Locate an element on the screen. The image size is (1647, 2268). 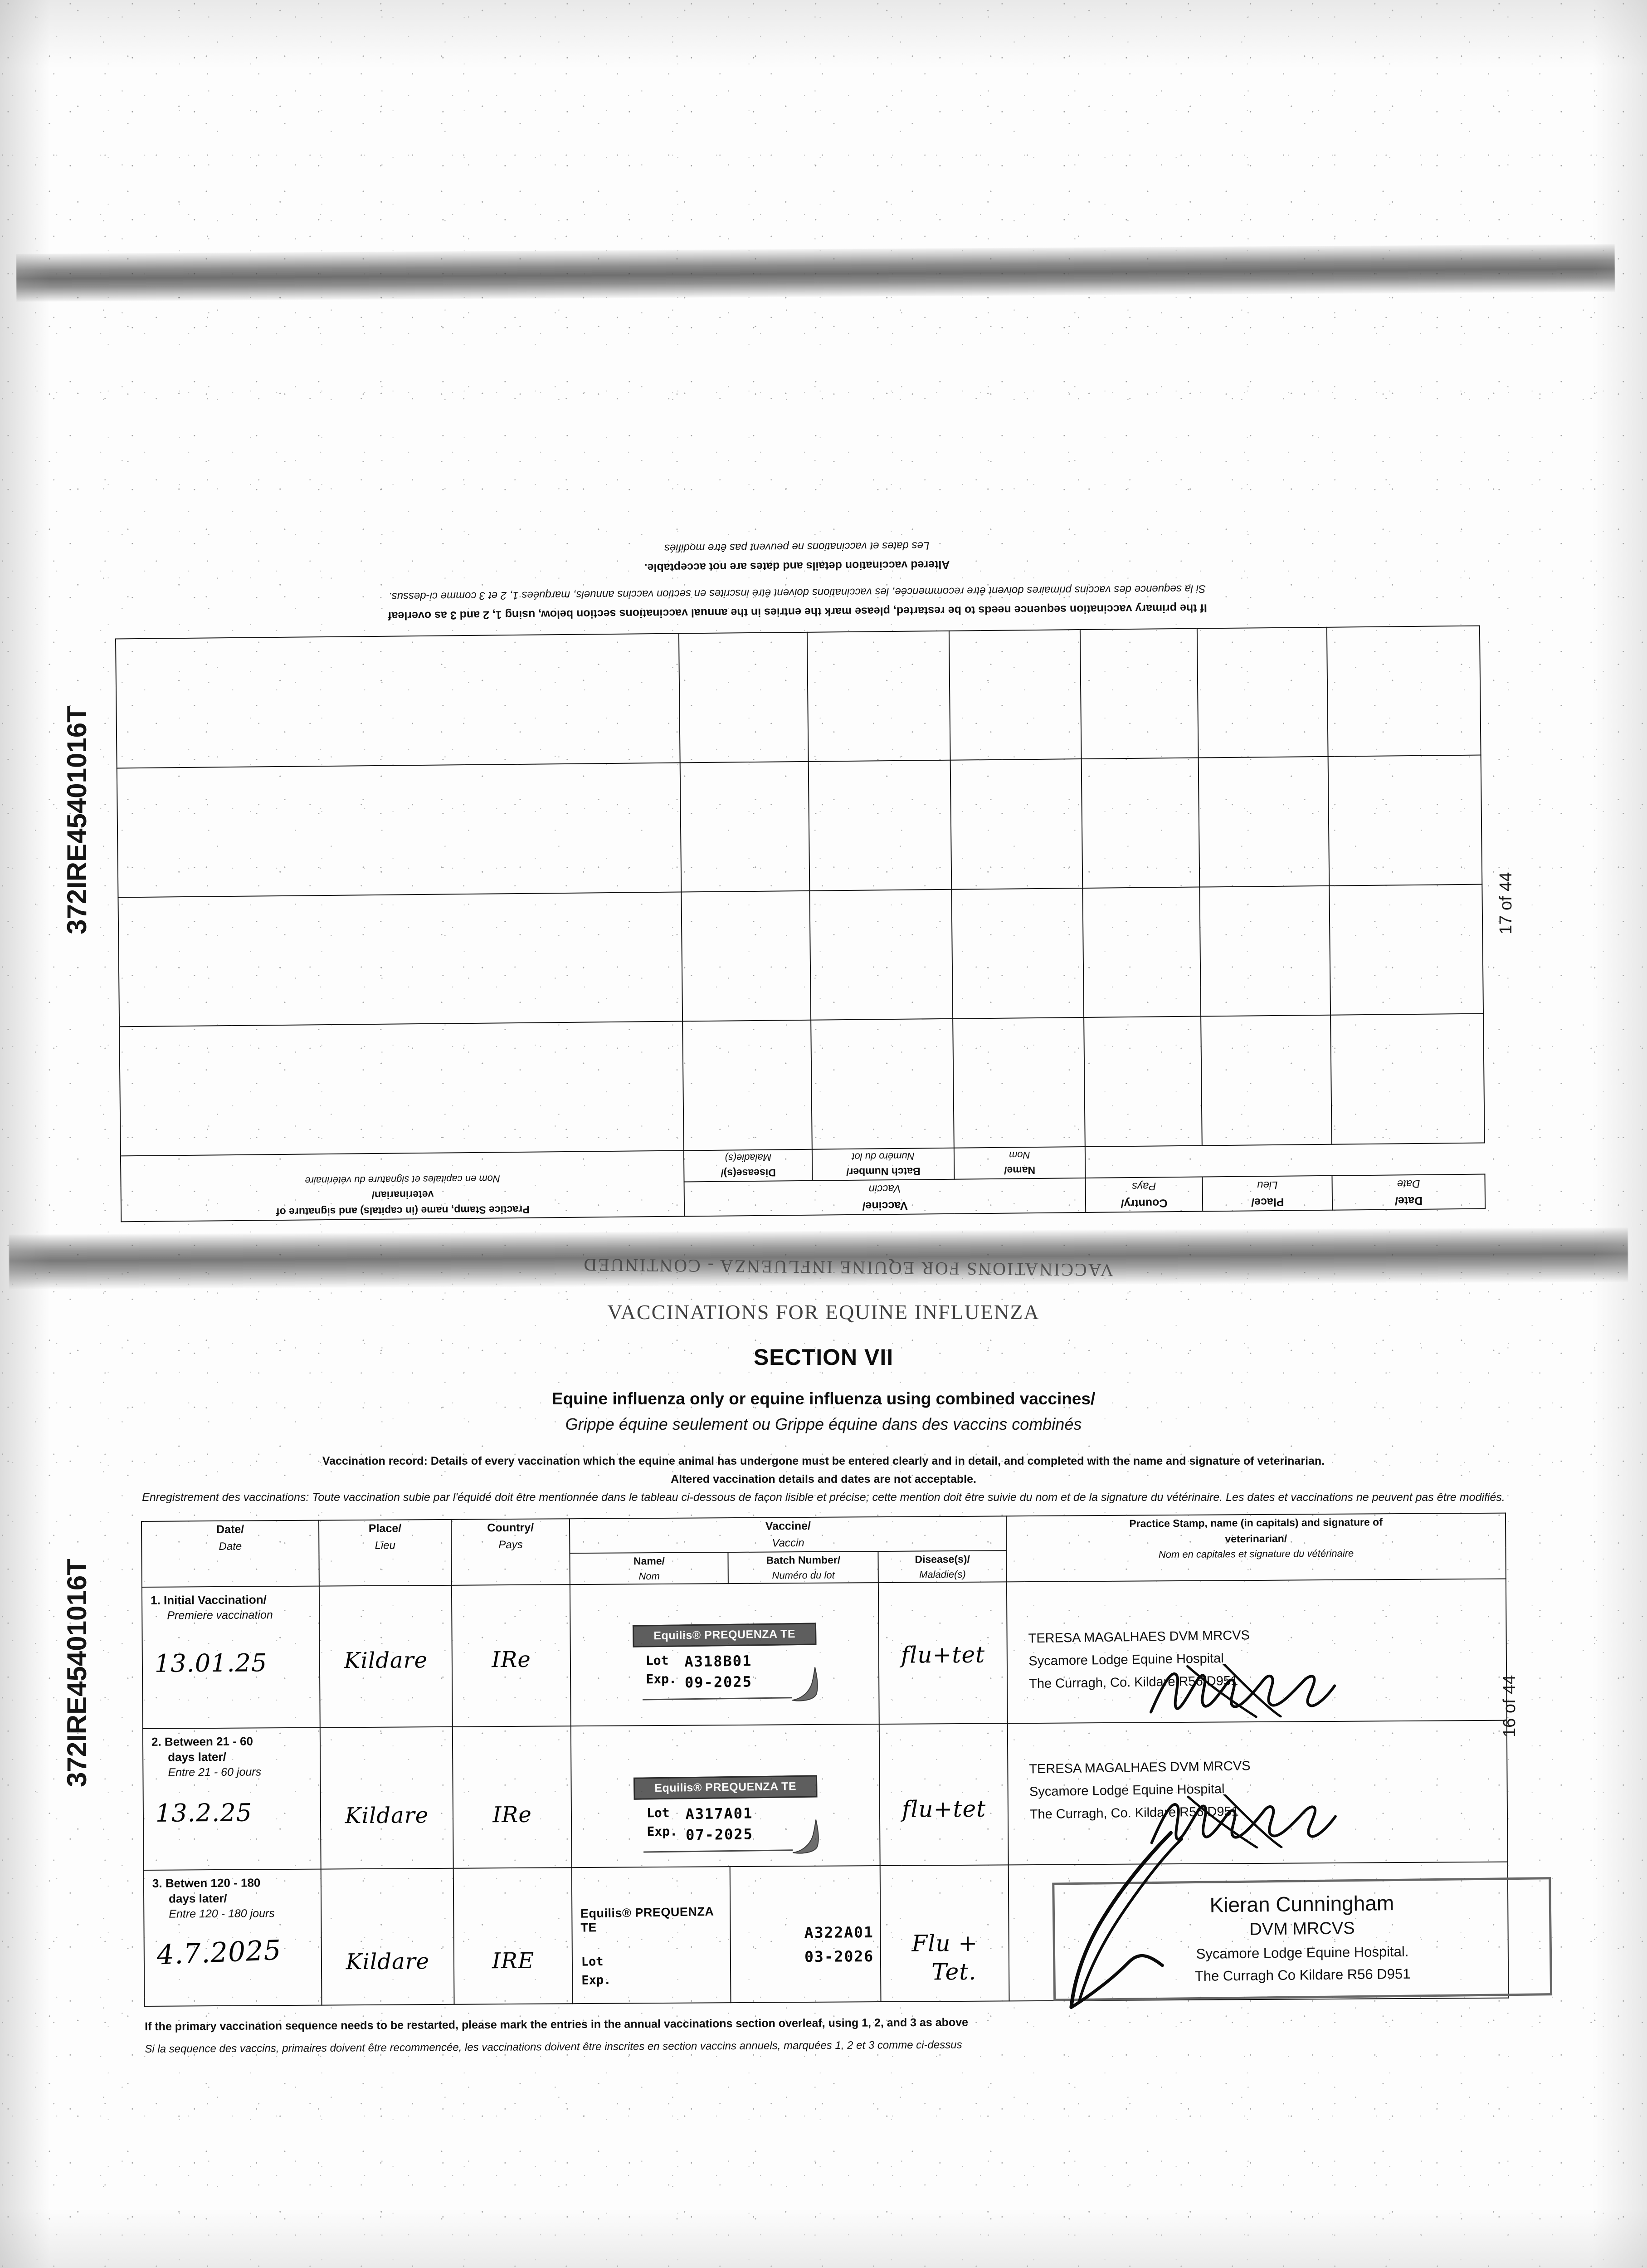
header-date: Date/ Date is located at coordinates (230, 1554).